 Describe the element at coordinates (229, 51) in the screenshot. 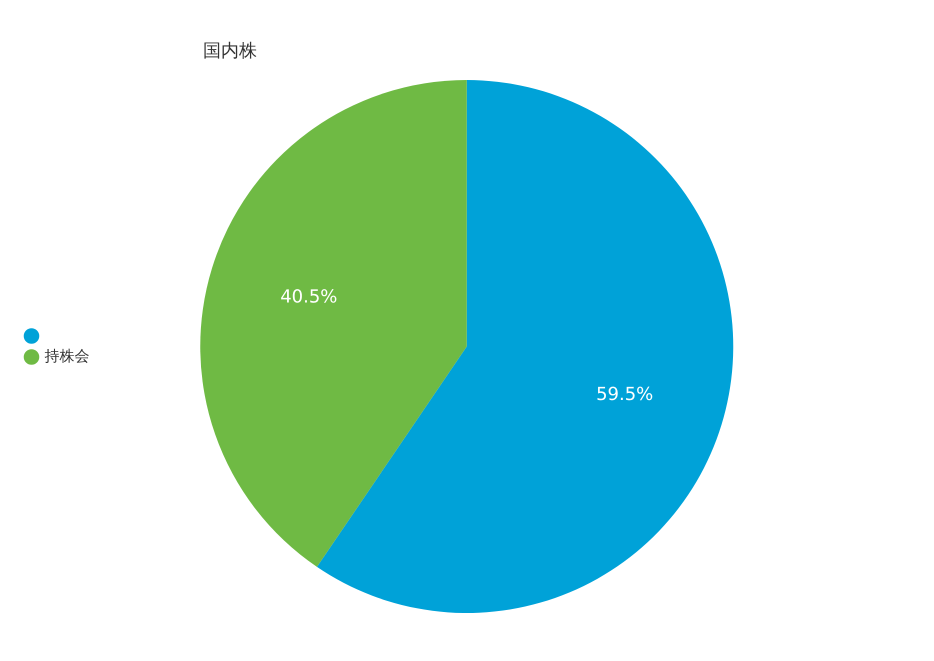

I see `chart-title: 国内株` at that location.